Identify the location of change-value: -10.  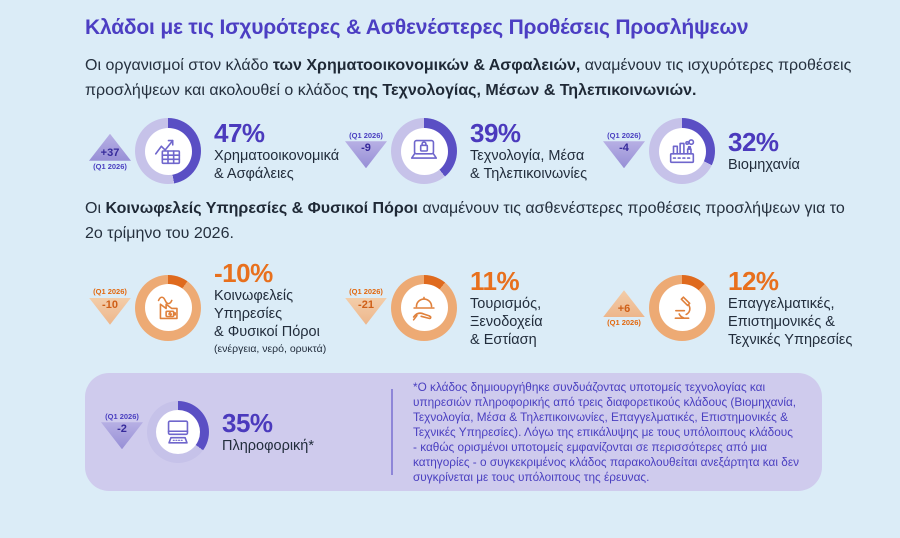
(110, 304).